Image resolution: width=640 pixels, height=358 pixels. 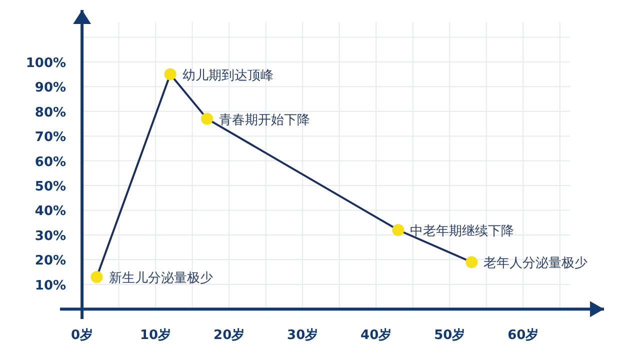 What do you see at coordinates (50, 162) in the screenshot?
I see `y-tick-label: 60%` at bounding box center [50, 162].